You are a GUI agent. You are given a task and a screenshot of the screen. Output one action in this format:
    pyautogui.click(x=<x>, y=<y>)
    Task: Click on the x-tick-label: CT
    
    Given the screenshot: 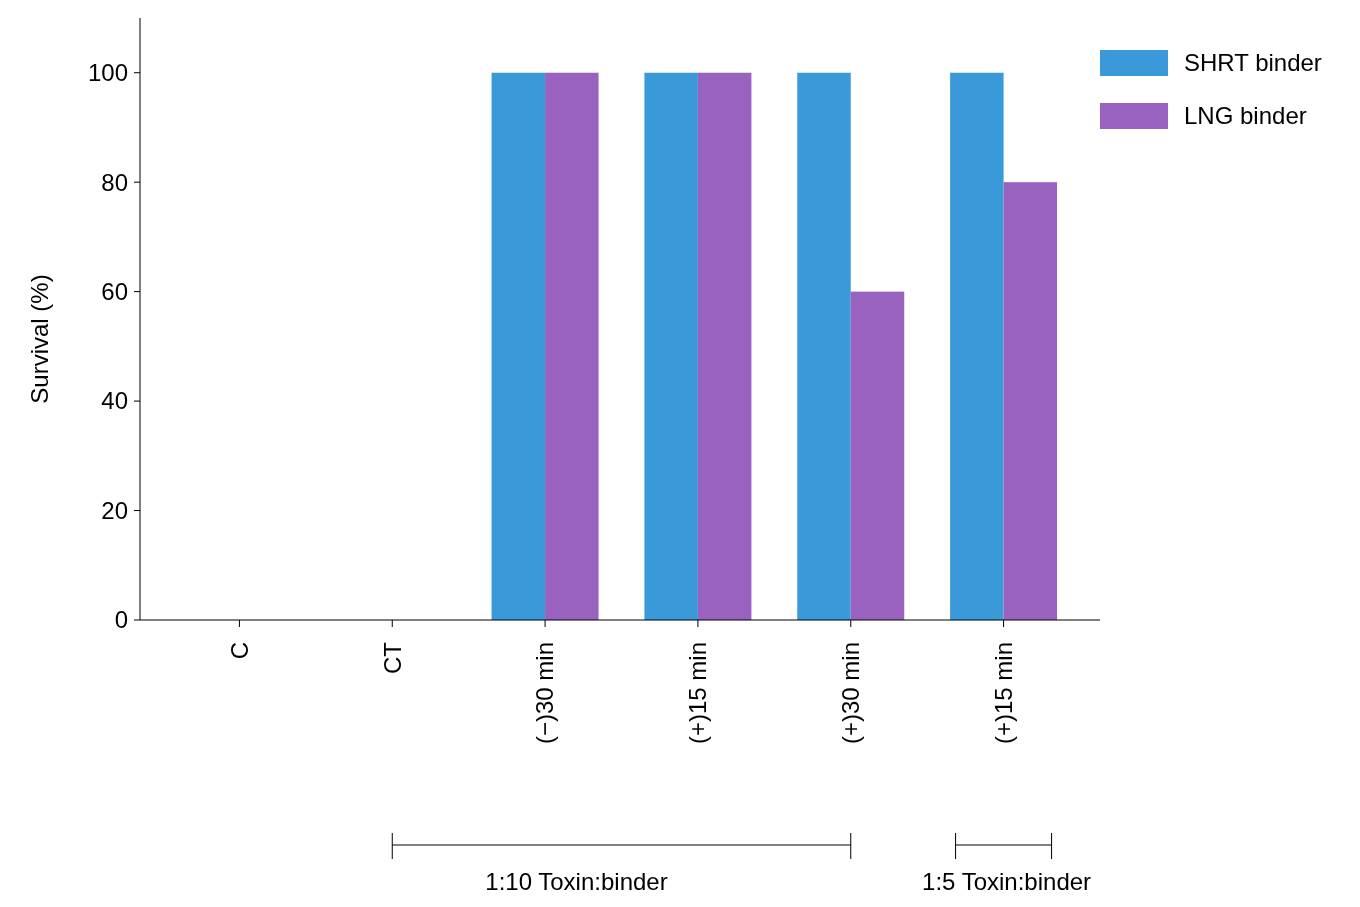 What is the action you would take?
    pyautogui.click(x=392, y=657)
    